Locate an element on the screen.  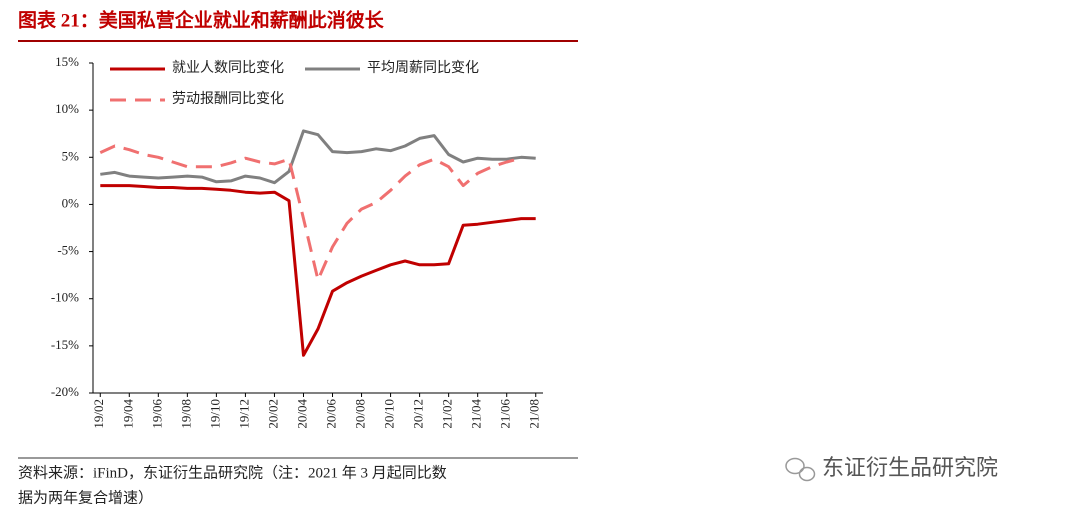
legend-label: 劳动报酬同比变化 is located at coordinates (228, 99).